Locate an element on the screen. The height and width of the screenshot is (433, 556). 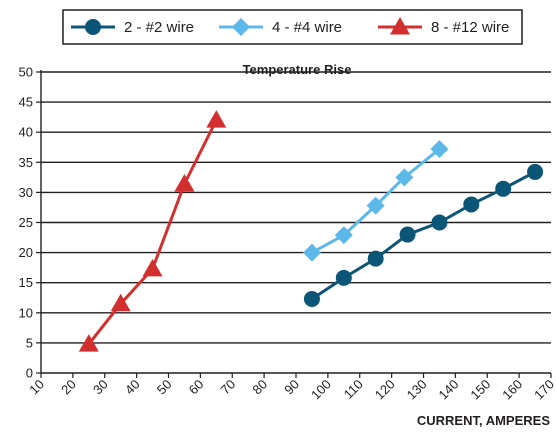
x-tick-label: 40 is located at coordinates (132, 387).